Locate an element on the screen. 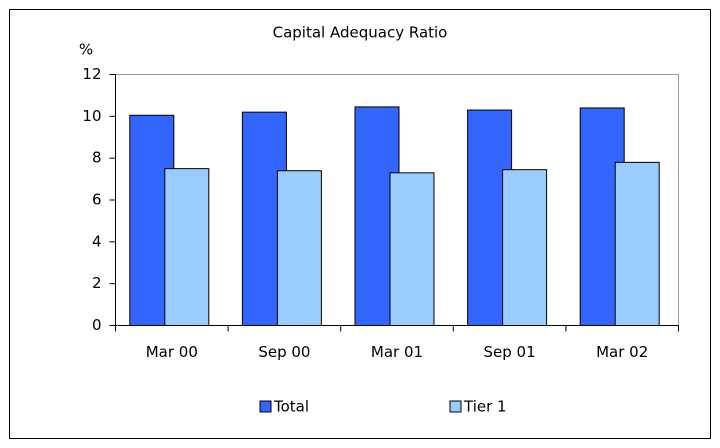  y-axis-label: % is located at coordinates (86, 50).